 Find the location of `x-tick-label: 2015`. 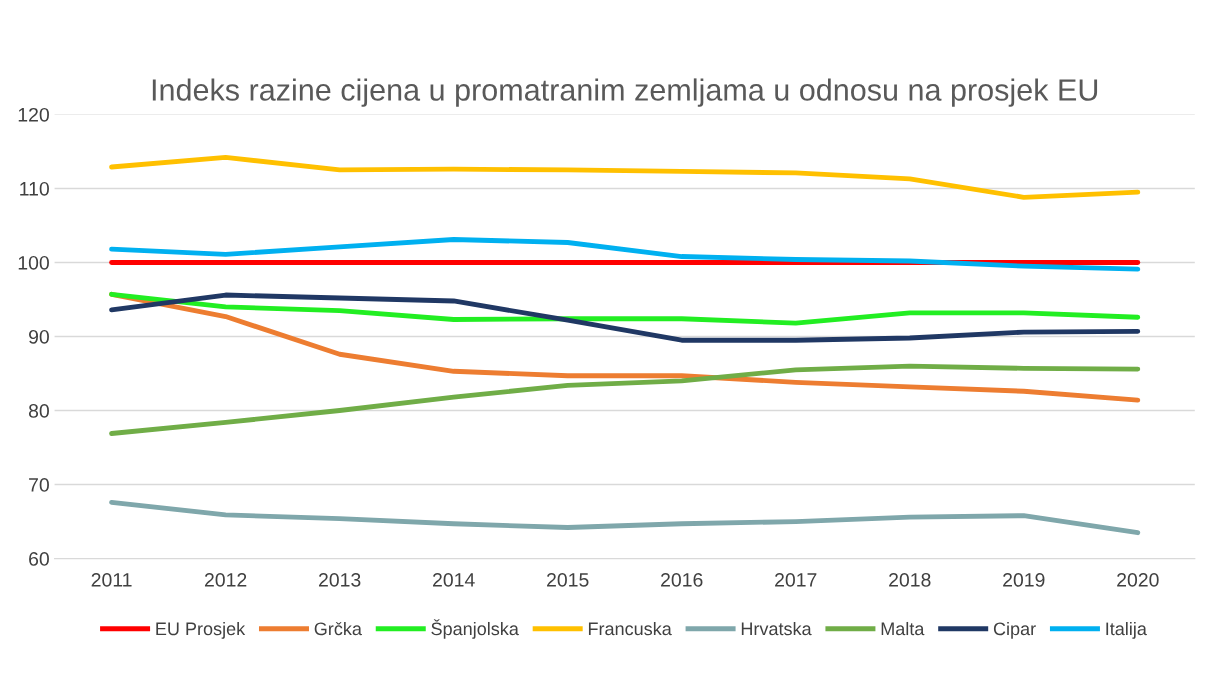

x-tick-label: 2015 is located at coordinates (568, 579).